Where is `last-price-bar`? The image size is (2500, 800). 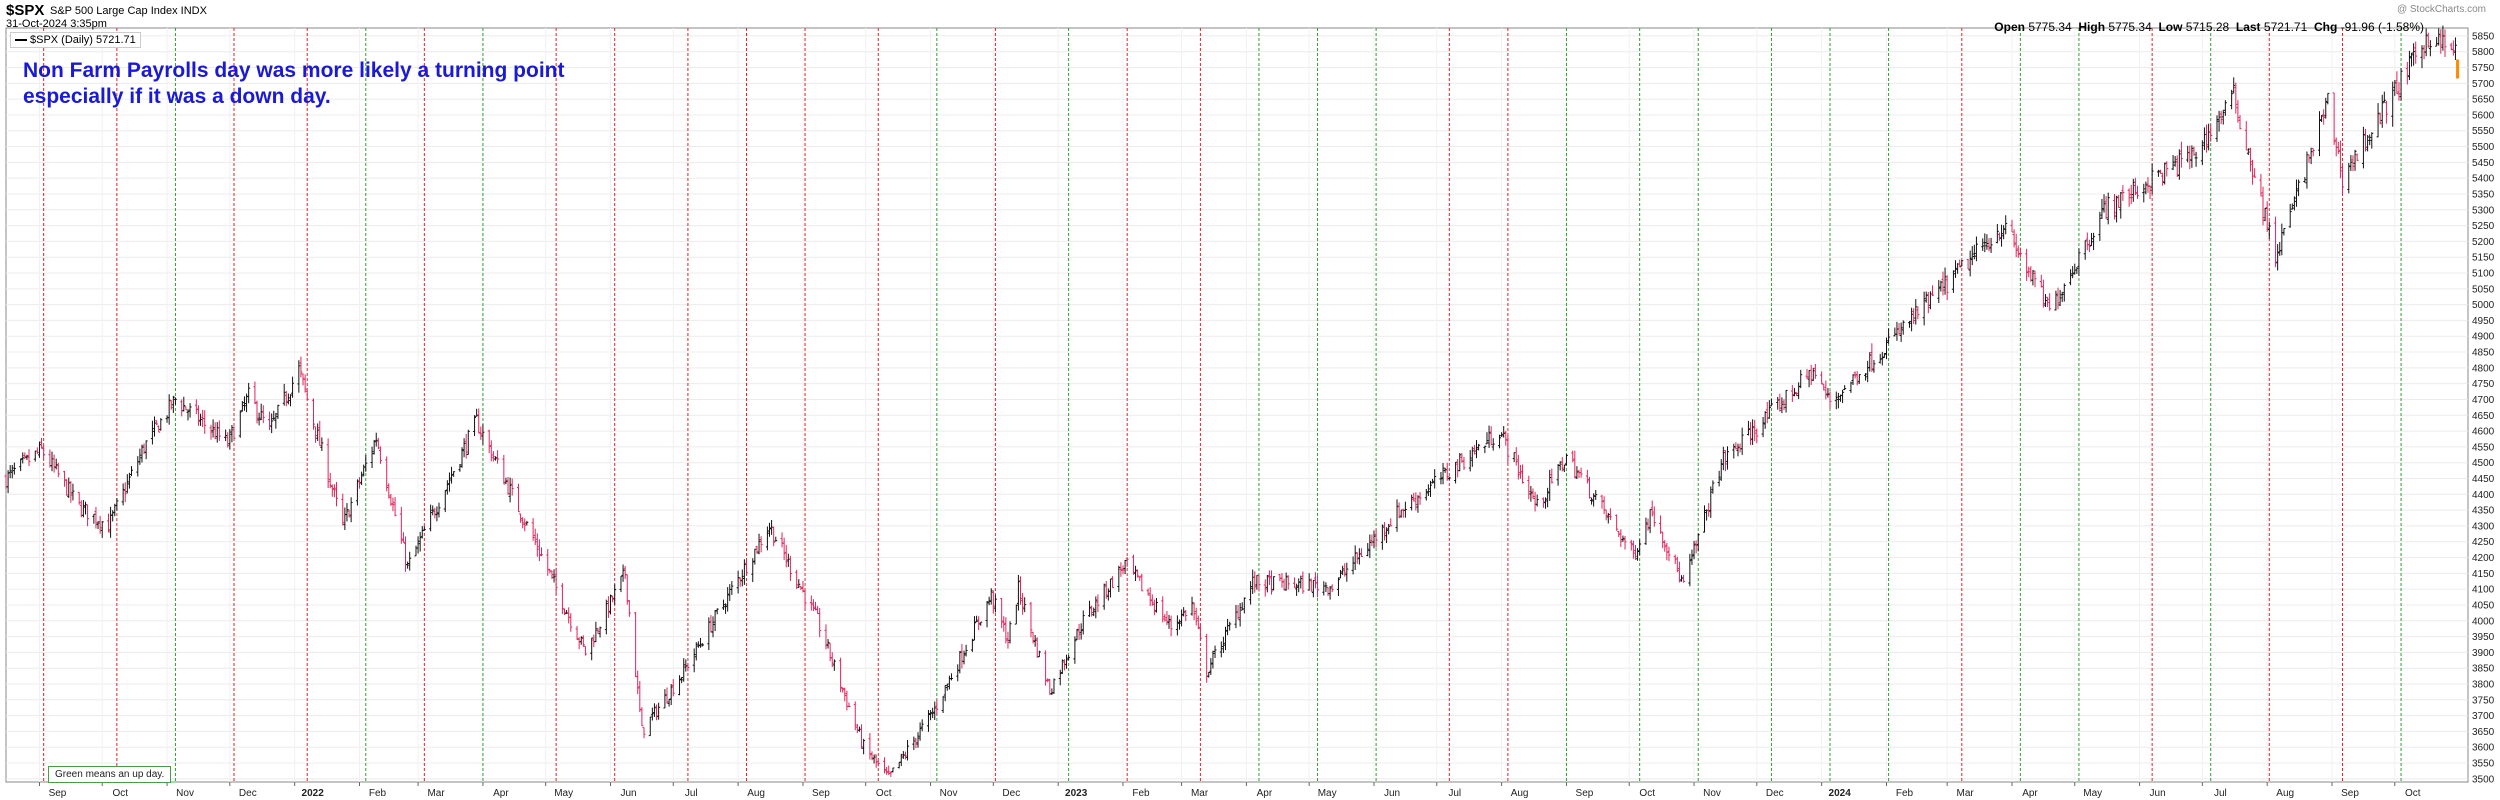
last-price-bar is located at coordinates (2458, 69).